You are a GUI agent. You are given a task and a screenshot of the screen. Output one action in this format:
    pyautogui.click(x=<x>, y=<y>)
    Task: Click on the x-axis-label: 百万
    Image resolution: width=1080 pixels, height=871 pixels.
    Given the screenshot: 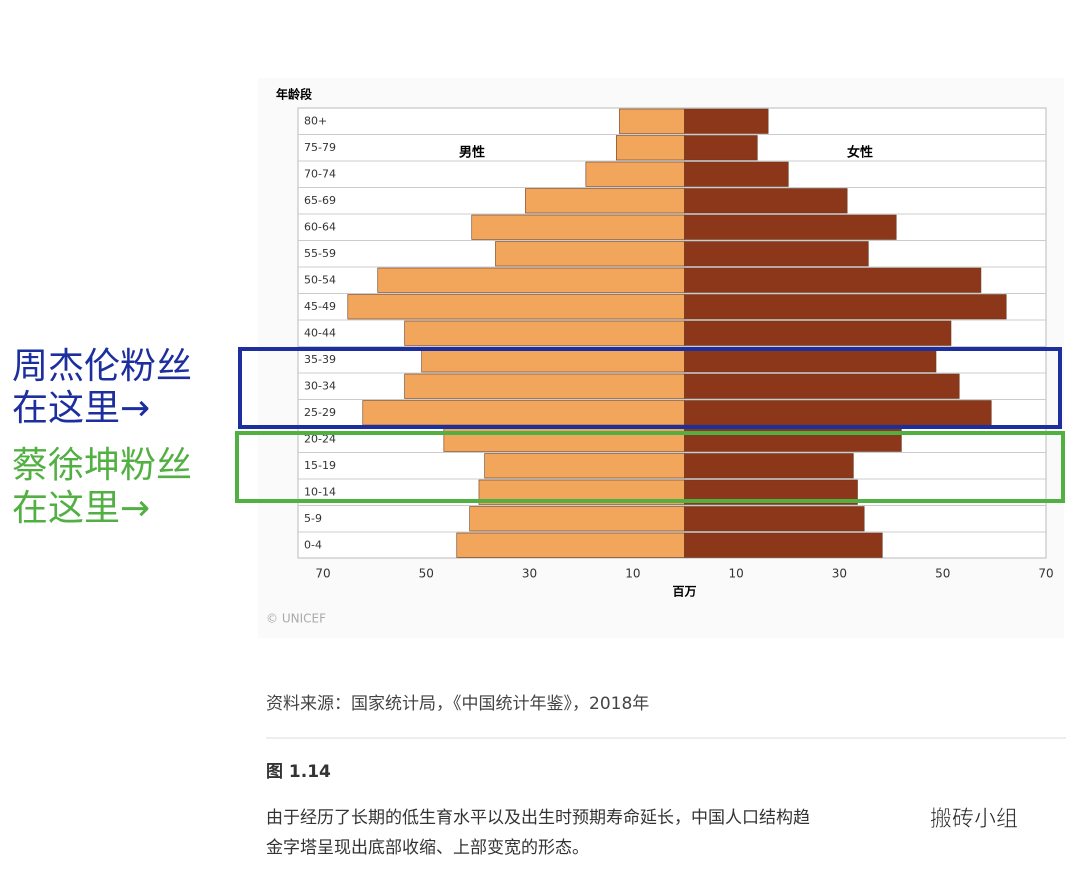 What is the action you would take?
    pyautogui.click(x=684, y=592)
    